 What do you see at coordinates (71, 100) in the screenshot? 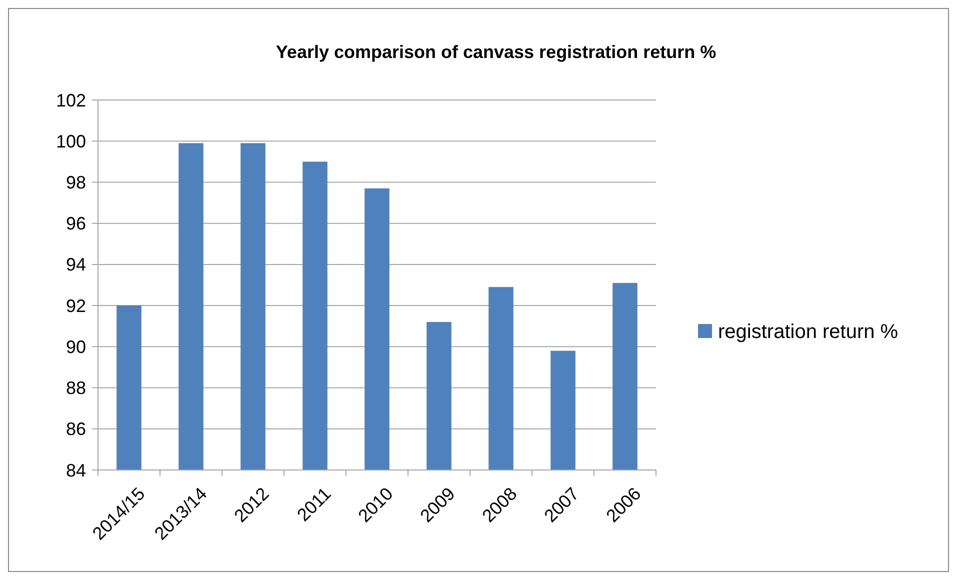
I see `y-tick-label: 102` at bounding box center [71, 100].